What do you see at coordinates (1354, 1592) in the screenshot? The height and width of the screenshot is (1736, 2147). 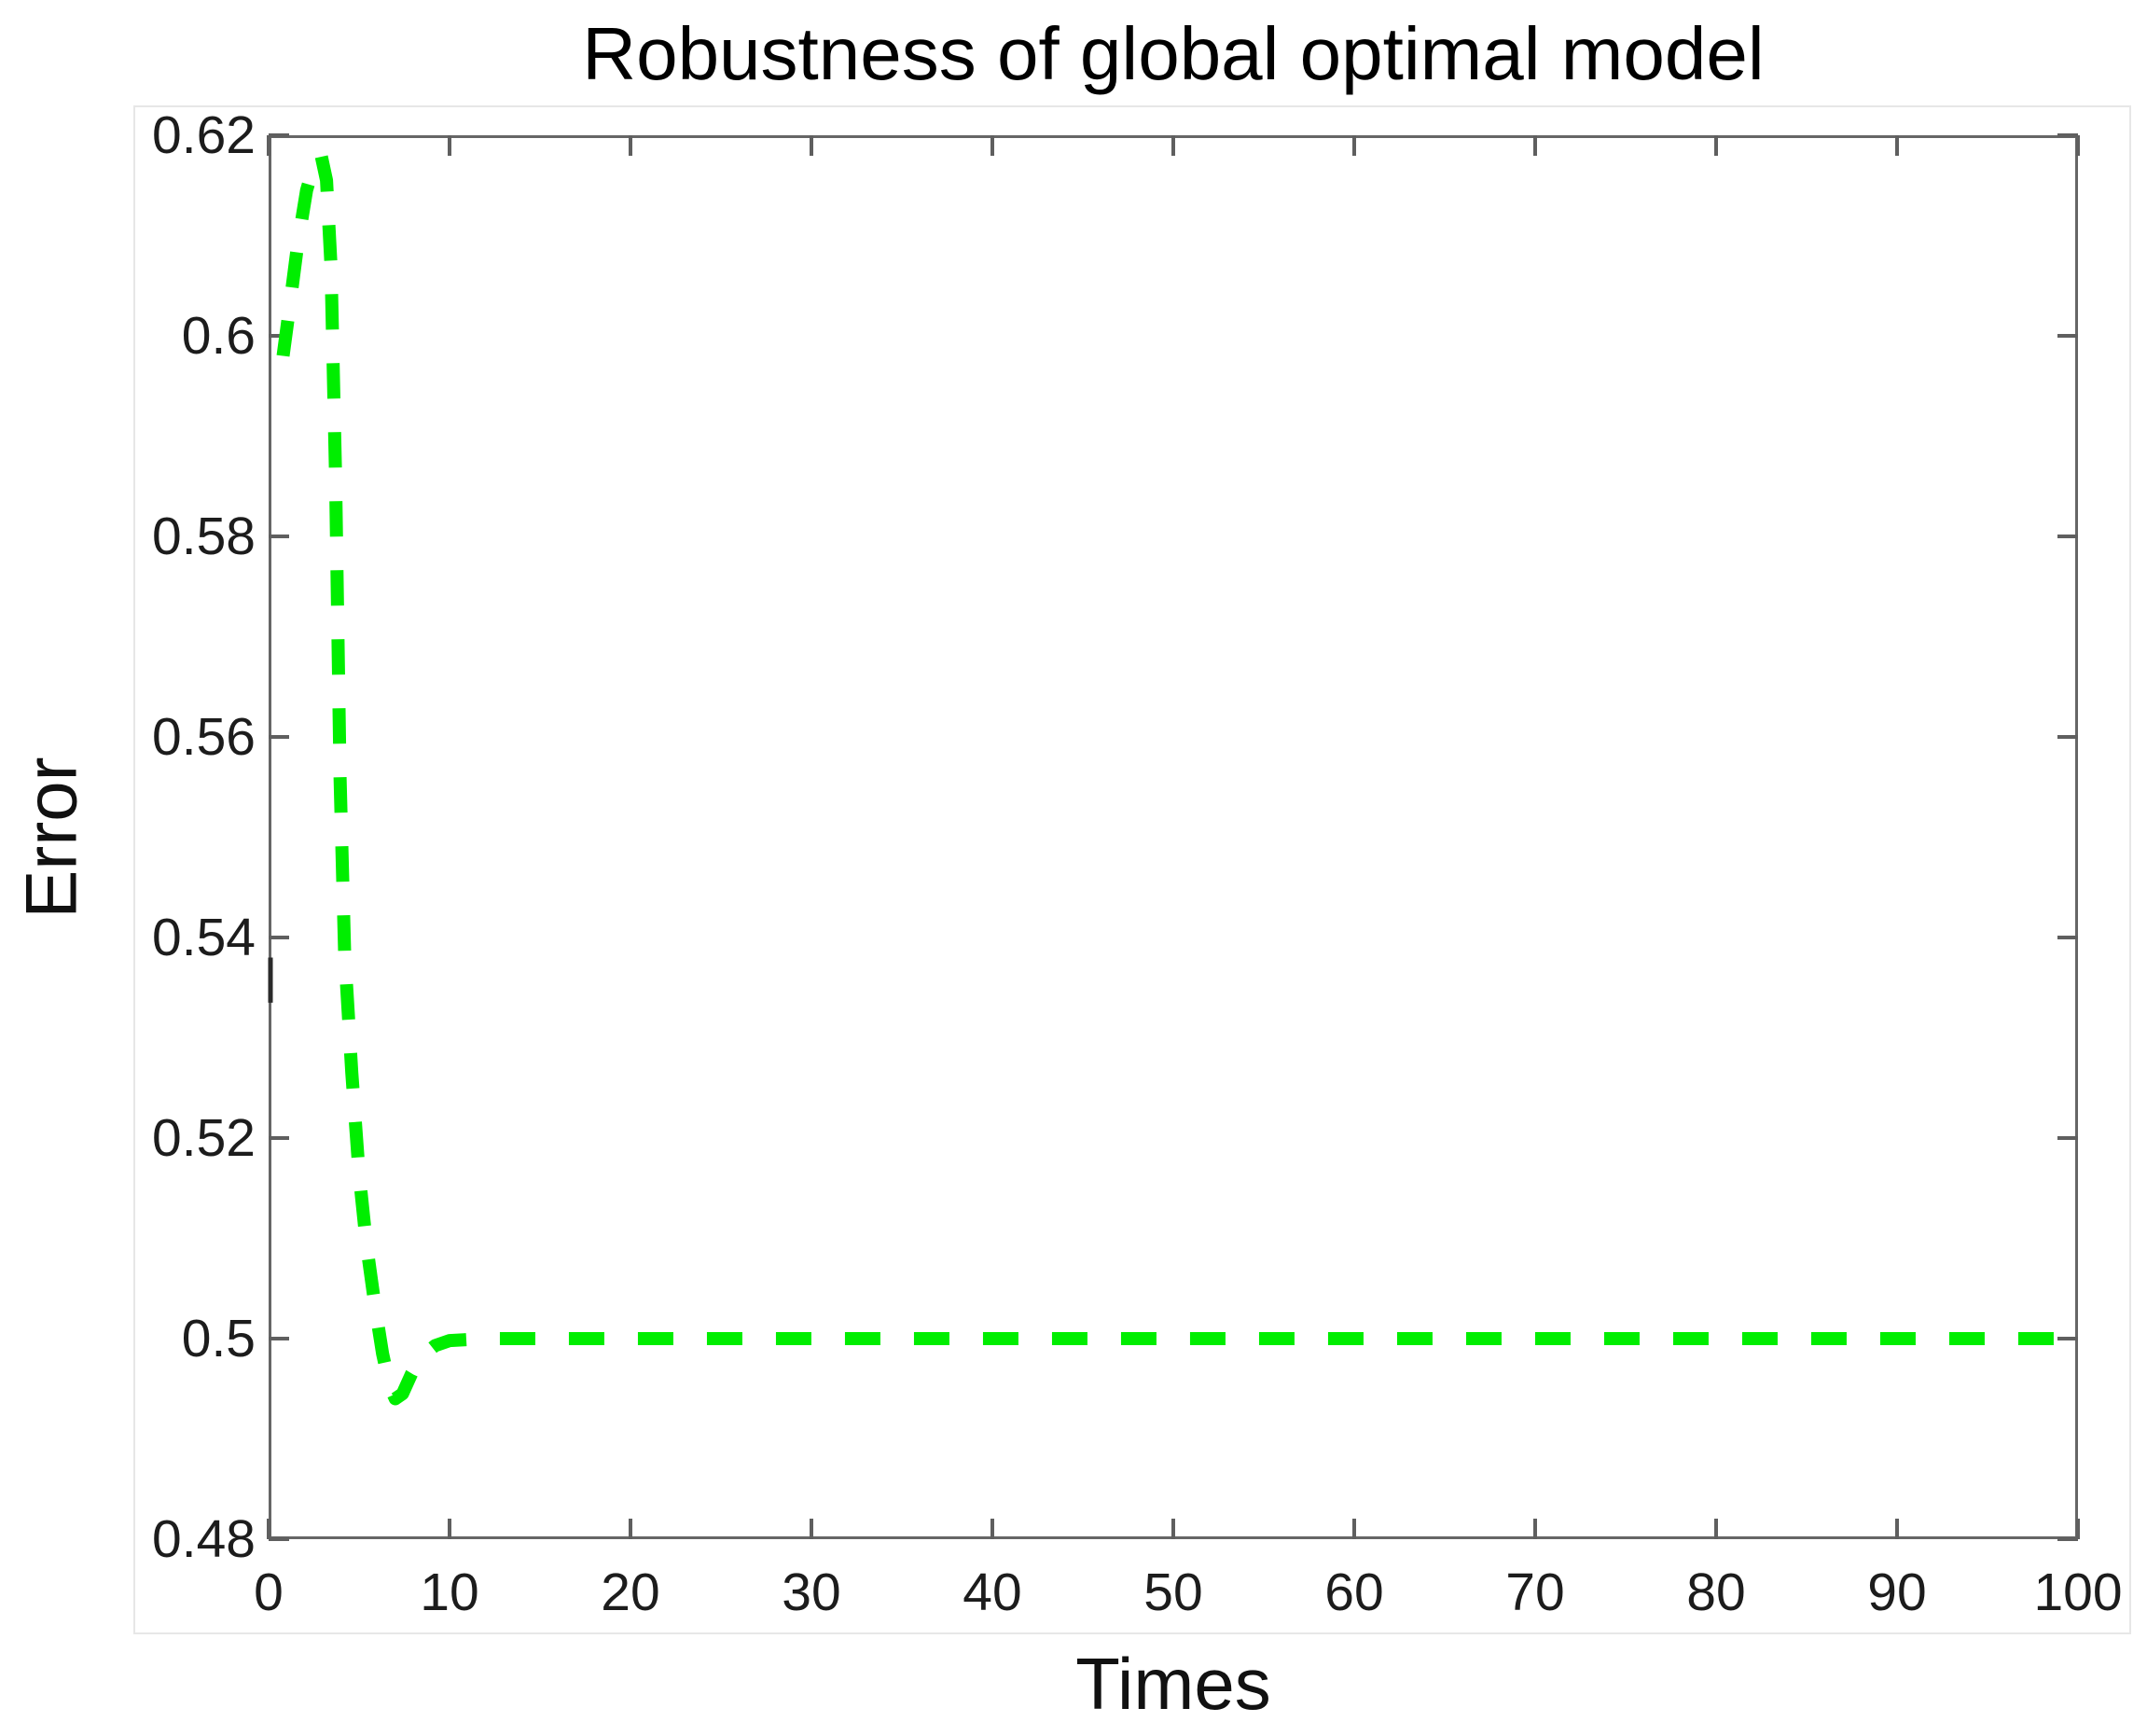 I see `x-tick-label: 60` at bounding box center [1354, 1592].